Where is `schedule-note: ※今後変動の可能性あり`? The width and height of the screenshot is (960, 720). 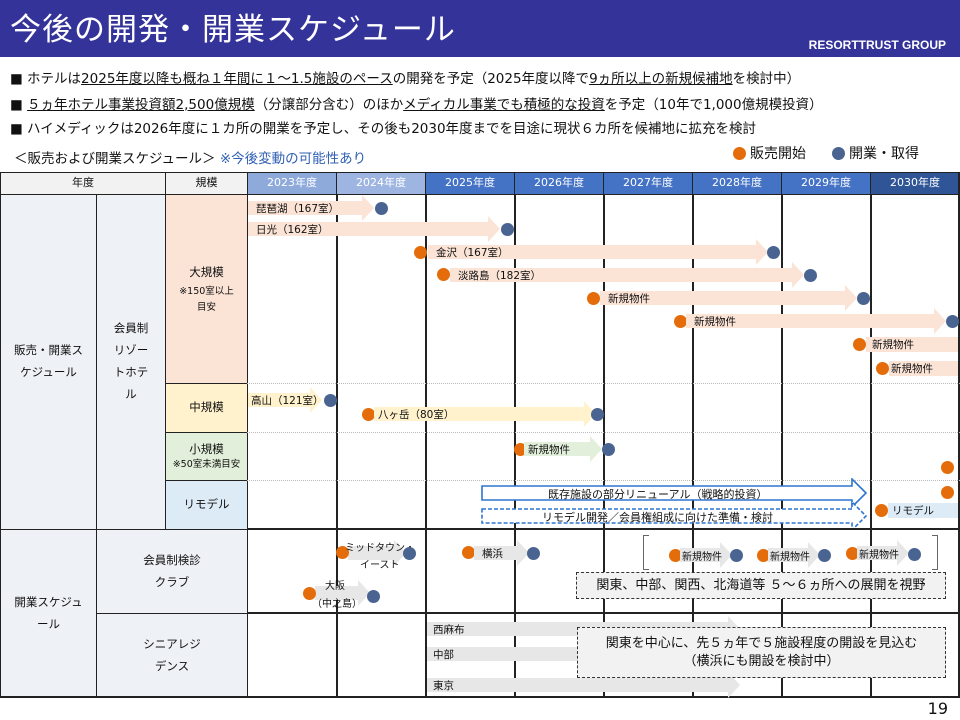
schedule-note: ※今後変動の可能性あり is located at coordinates (293, 159).